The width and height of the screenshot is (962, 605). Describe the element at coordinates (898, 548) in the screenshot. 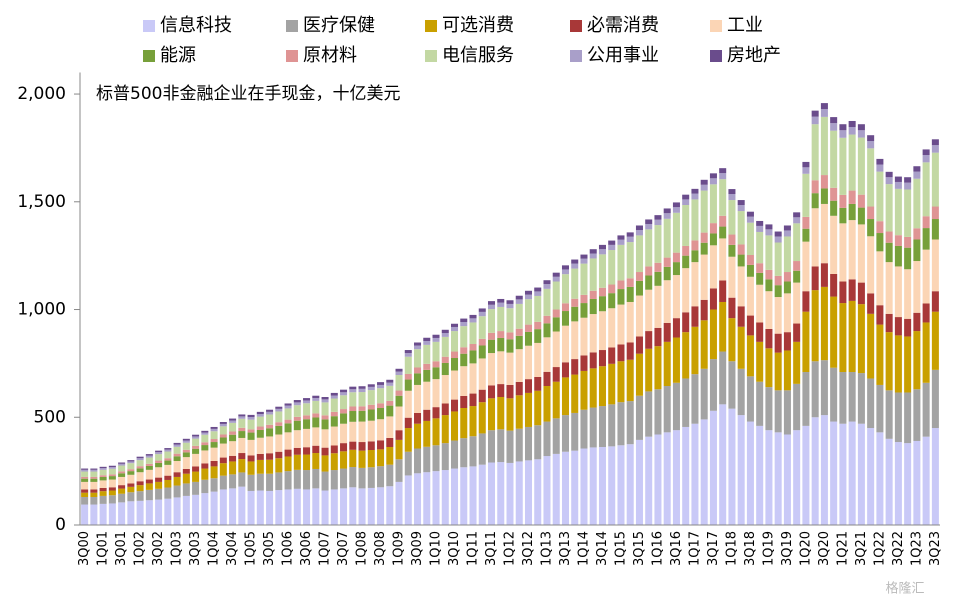

I see `x-tick-label: 3Q22` at that location.